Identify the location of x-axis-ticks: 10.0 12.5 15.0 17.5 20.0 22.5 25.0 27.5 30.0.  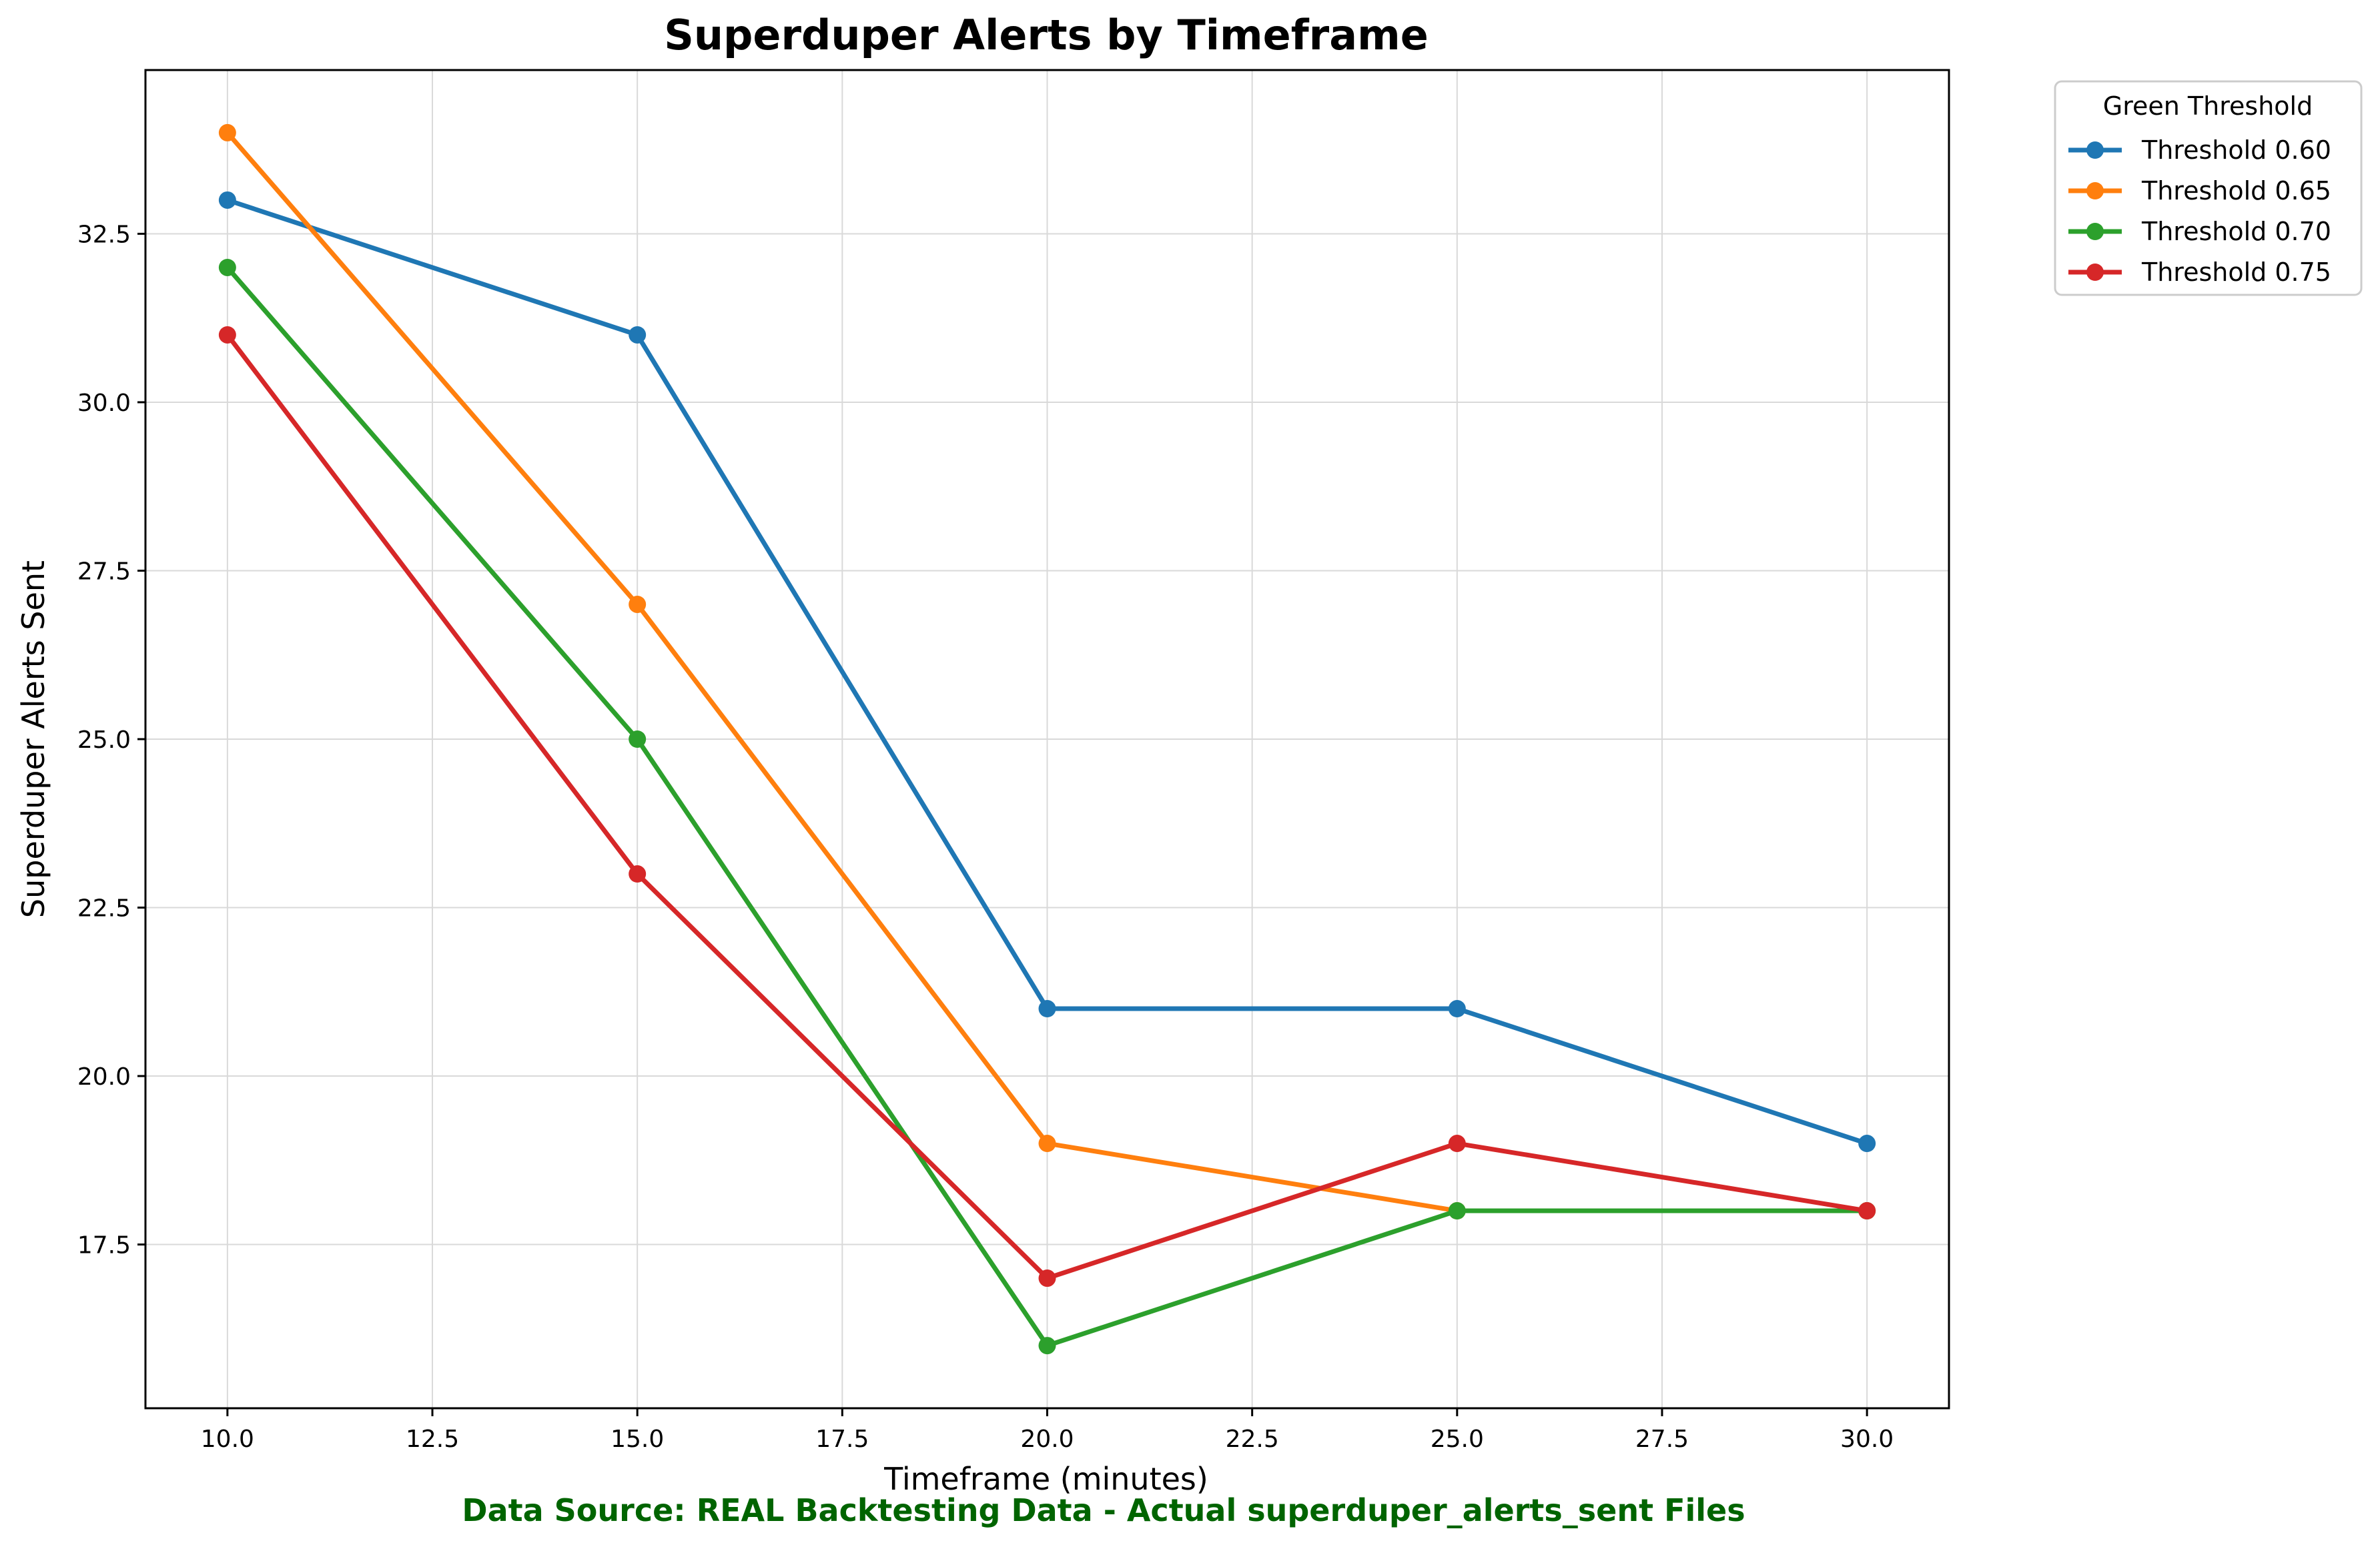
(1047, 1430).